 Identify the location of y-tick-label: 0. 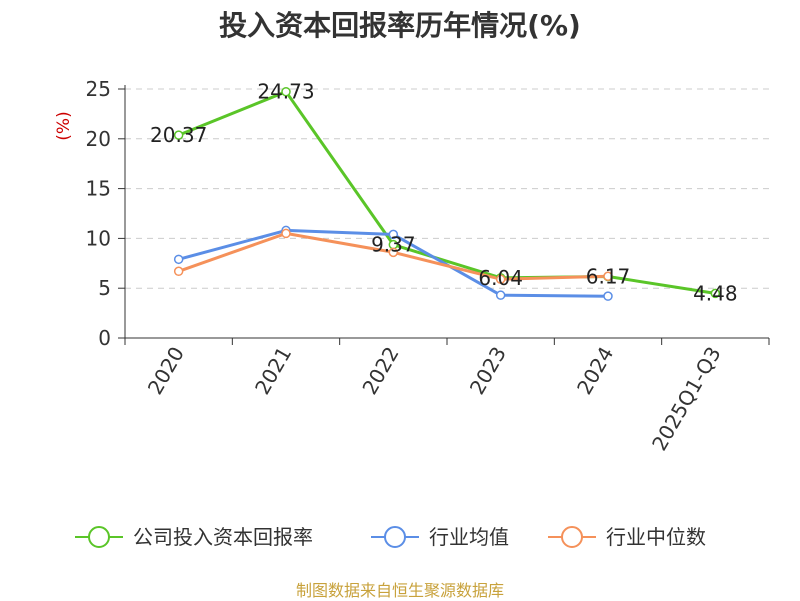
(104, 338).